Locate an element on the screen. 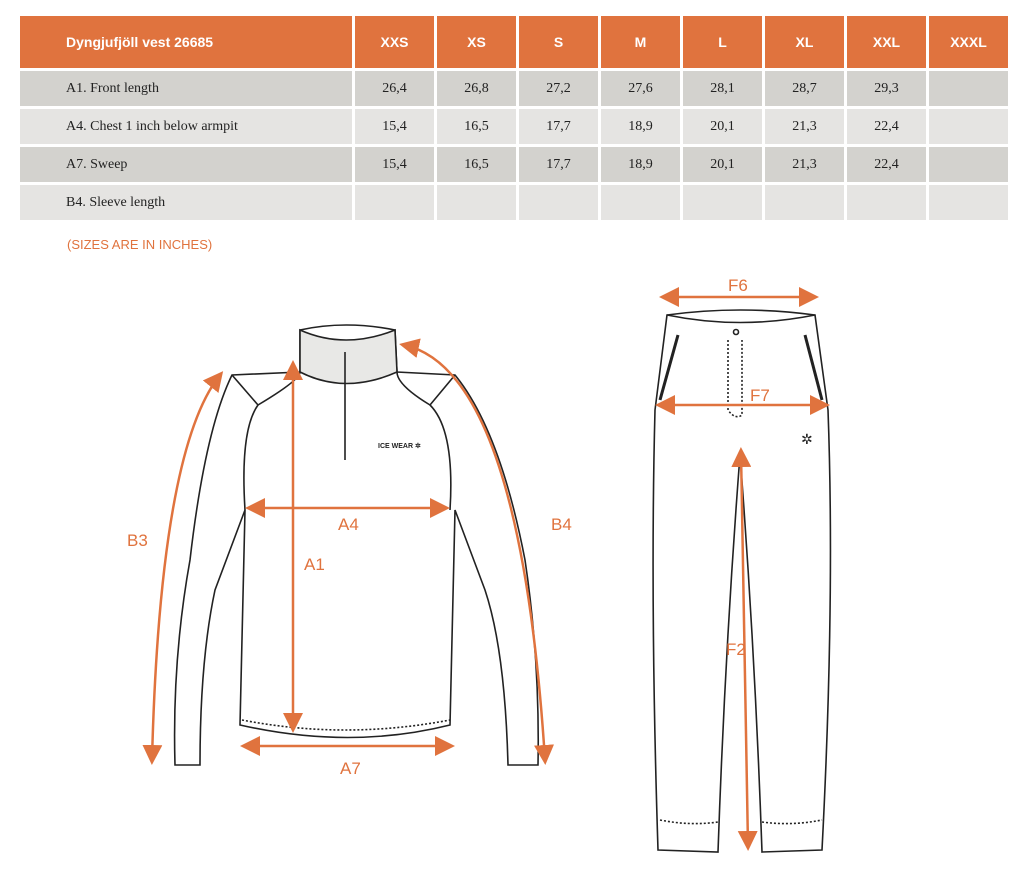 The image size is (1031, 882). size-header-s: S is located at coordinates (558, 42).